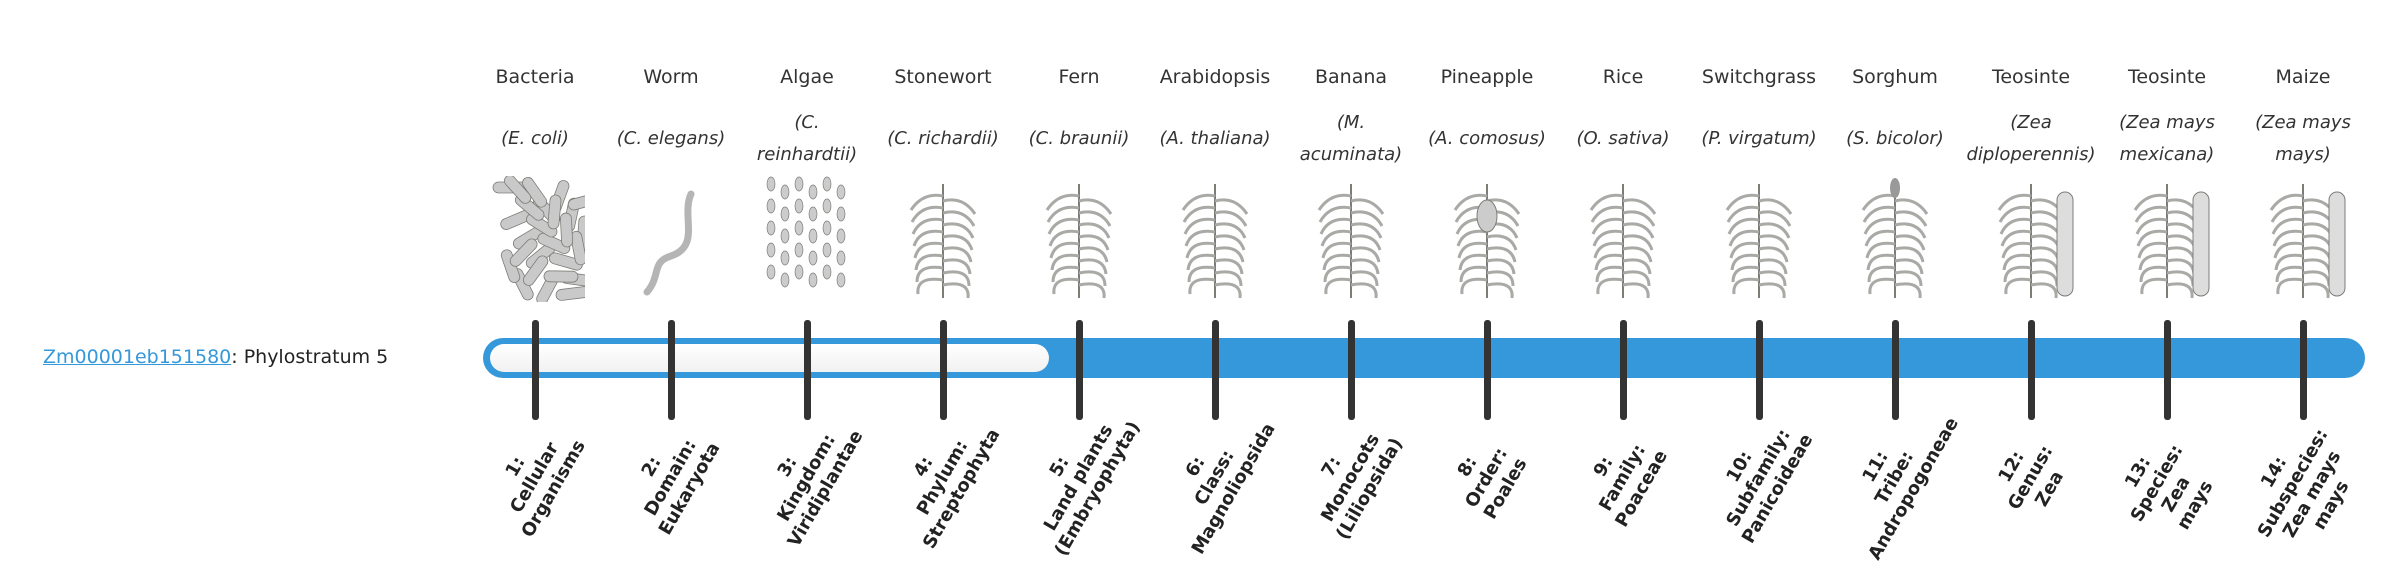 This screenshot has height=585, width=2400. Describe the element at coordinates (1487, 239) in the screenshot. I see `pineapple-icon` at that location.